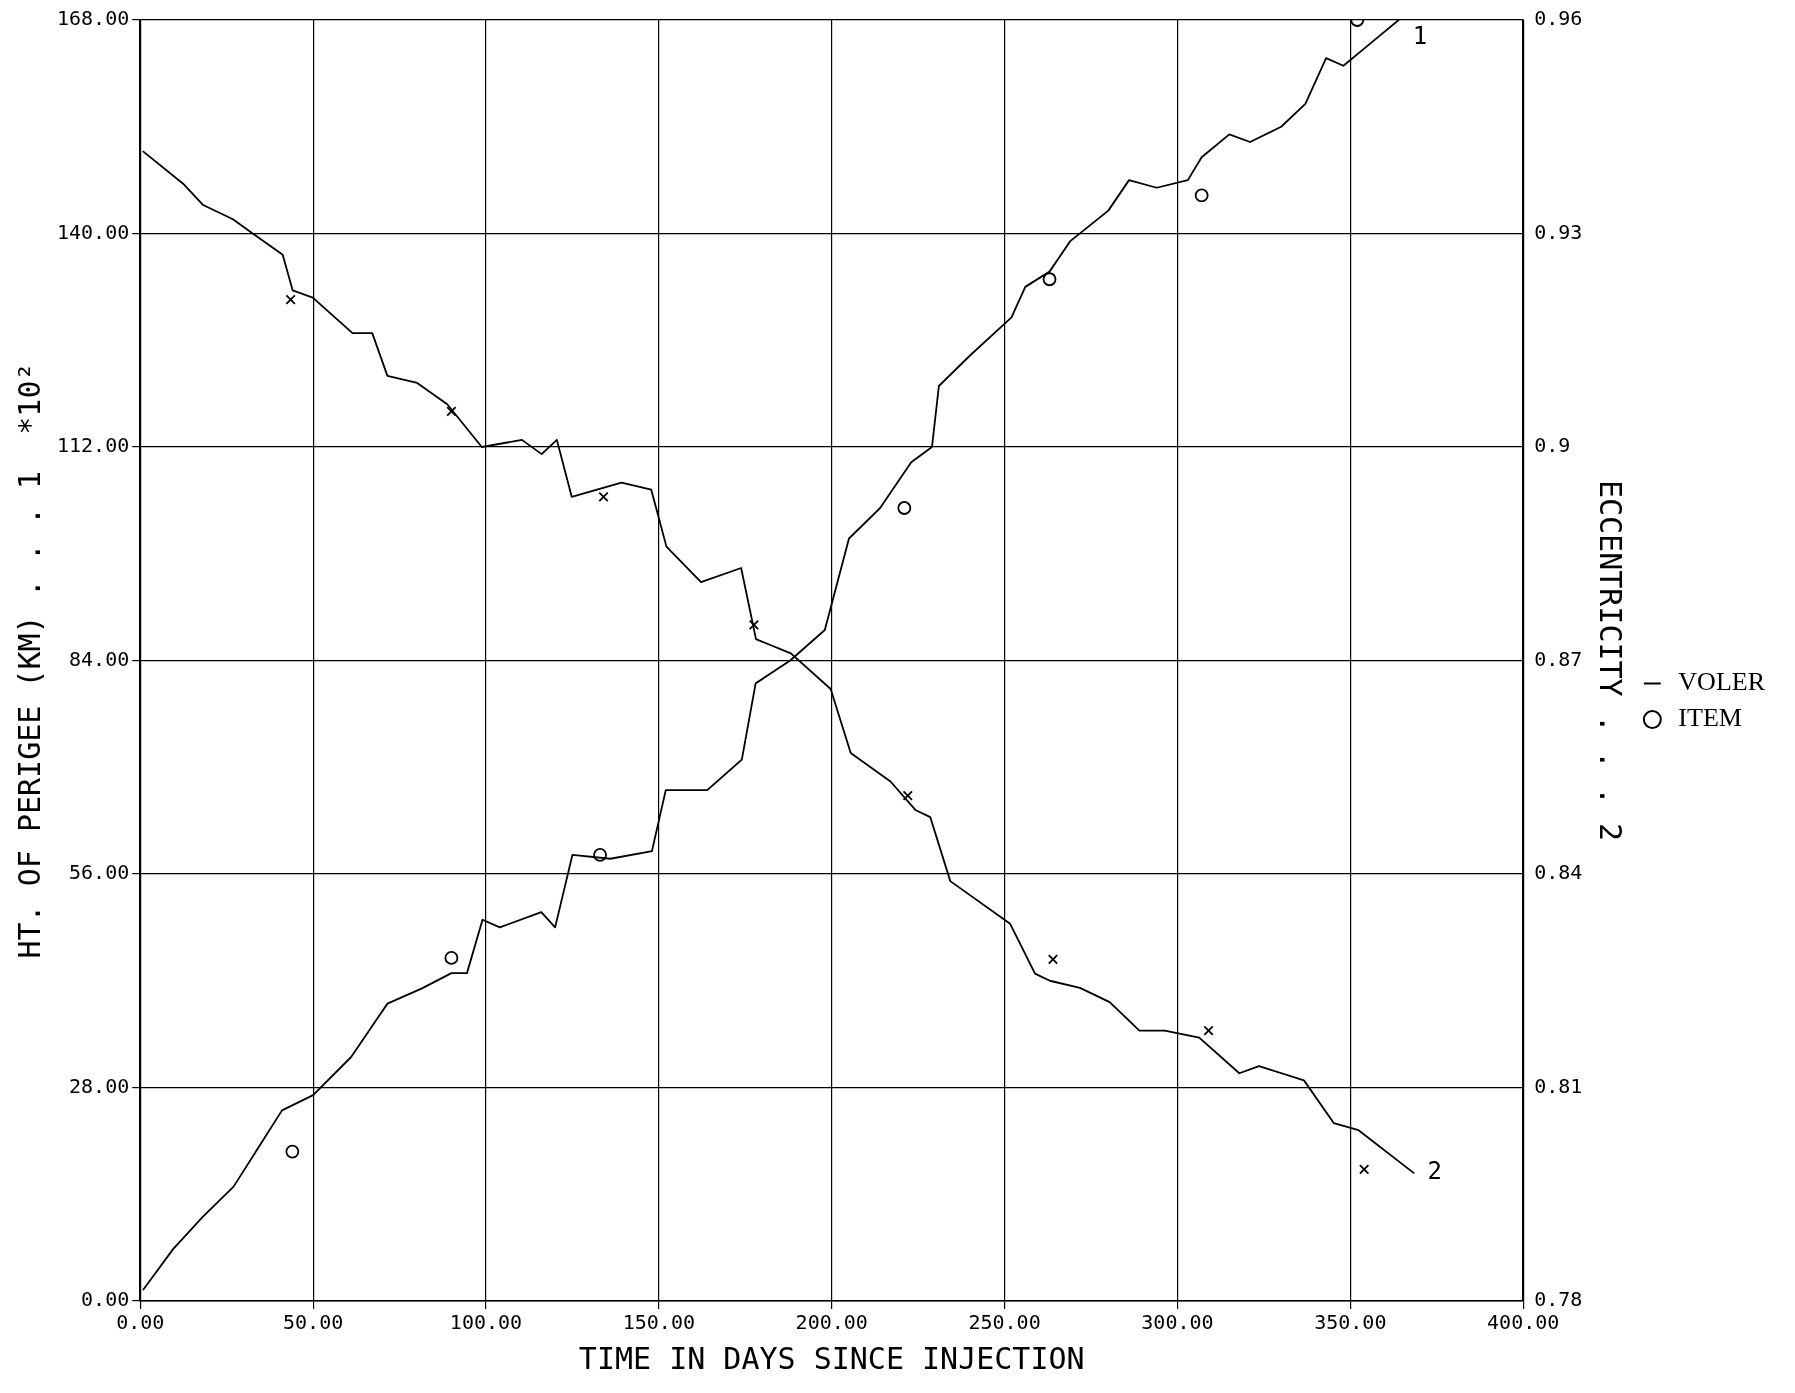 The image size is (1795, 1393). Describe the element at coordinates (1558, 872) in the screenshot. I see `y2-tick-label: 0.84` at that location.